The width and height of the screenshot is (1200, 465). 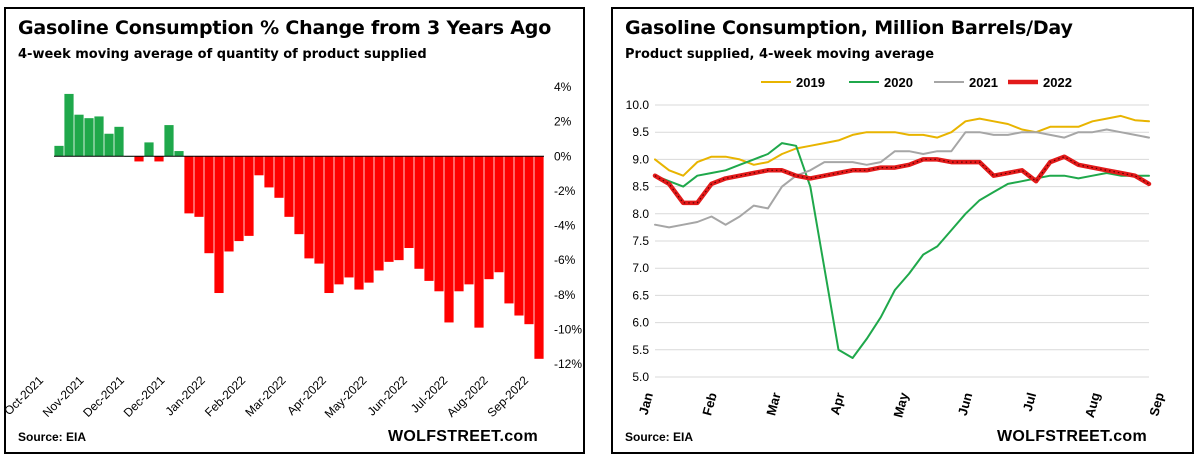 I want to click on series-line-2021, so click(x=902, y=178).